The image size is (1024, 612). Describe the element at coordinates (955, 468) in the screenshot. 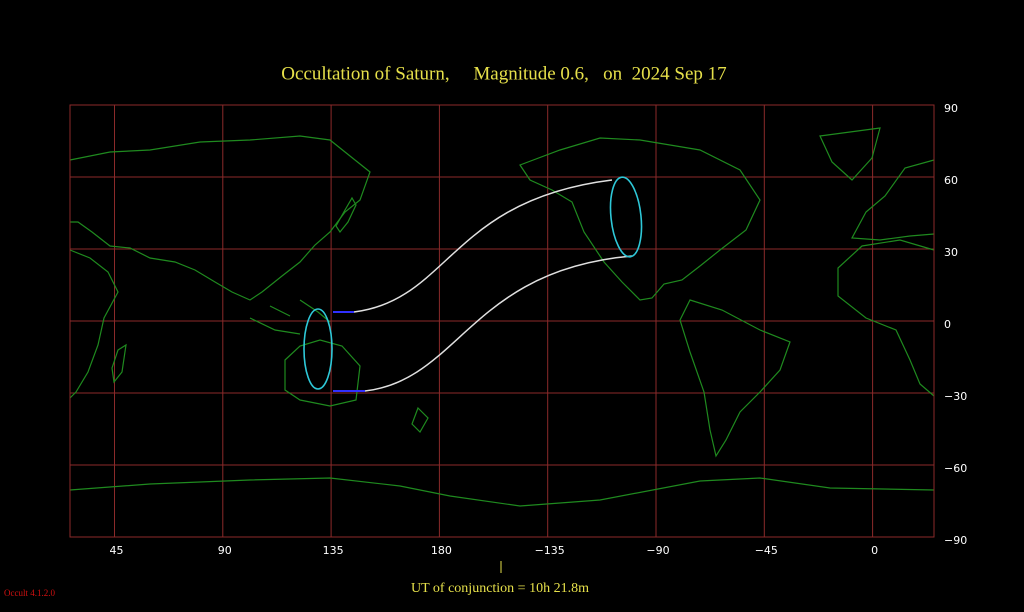

I see `y-tick-label: −60` at that location.